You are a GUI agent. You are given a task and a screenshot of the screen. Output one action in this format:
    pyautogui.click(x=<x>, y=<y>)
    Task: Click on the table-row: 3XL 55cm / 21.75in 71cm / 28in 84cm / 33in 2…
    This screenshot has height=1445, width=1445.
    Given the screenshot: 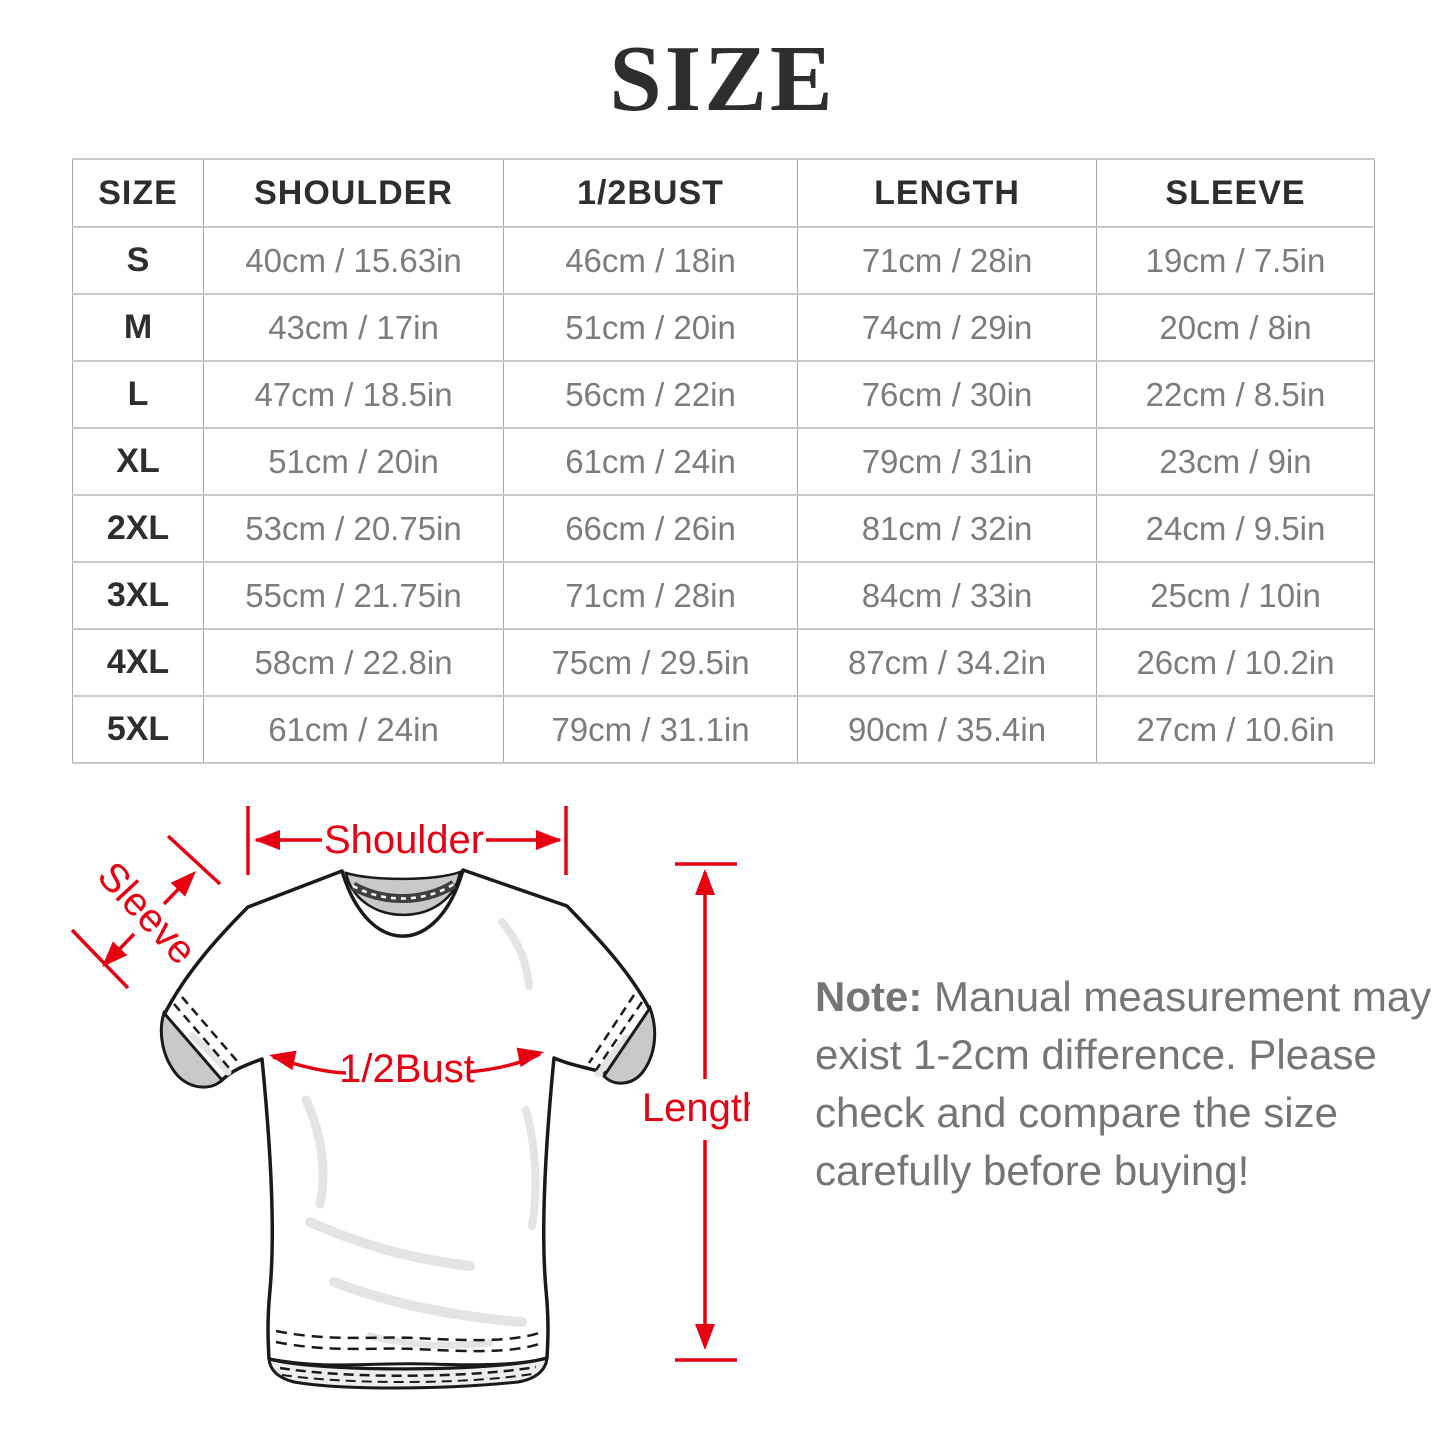 What is the action you would take?
    pyautogui.click(x=723, y=595)
    